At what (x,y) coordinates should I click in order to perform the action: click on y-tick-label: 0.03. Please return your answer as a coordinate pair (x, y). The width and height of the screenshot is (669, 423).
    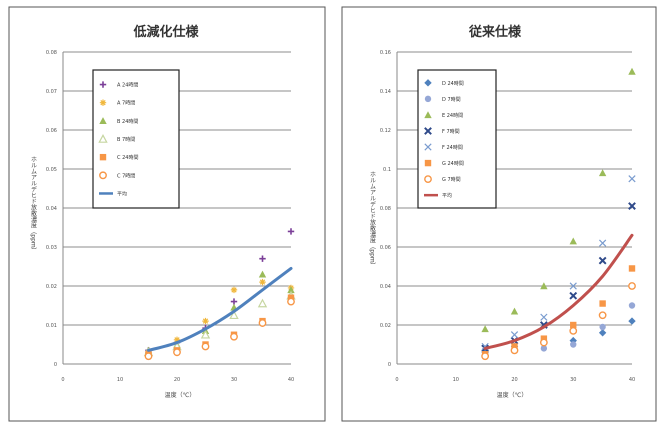
    Looking at the image, I should click on (51, 248).